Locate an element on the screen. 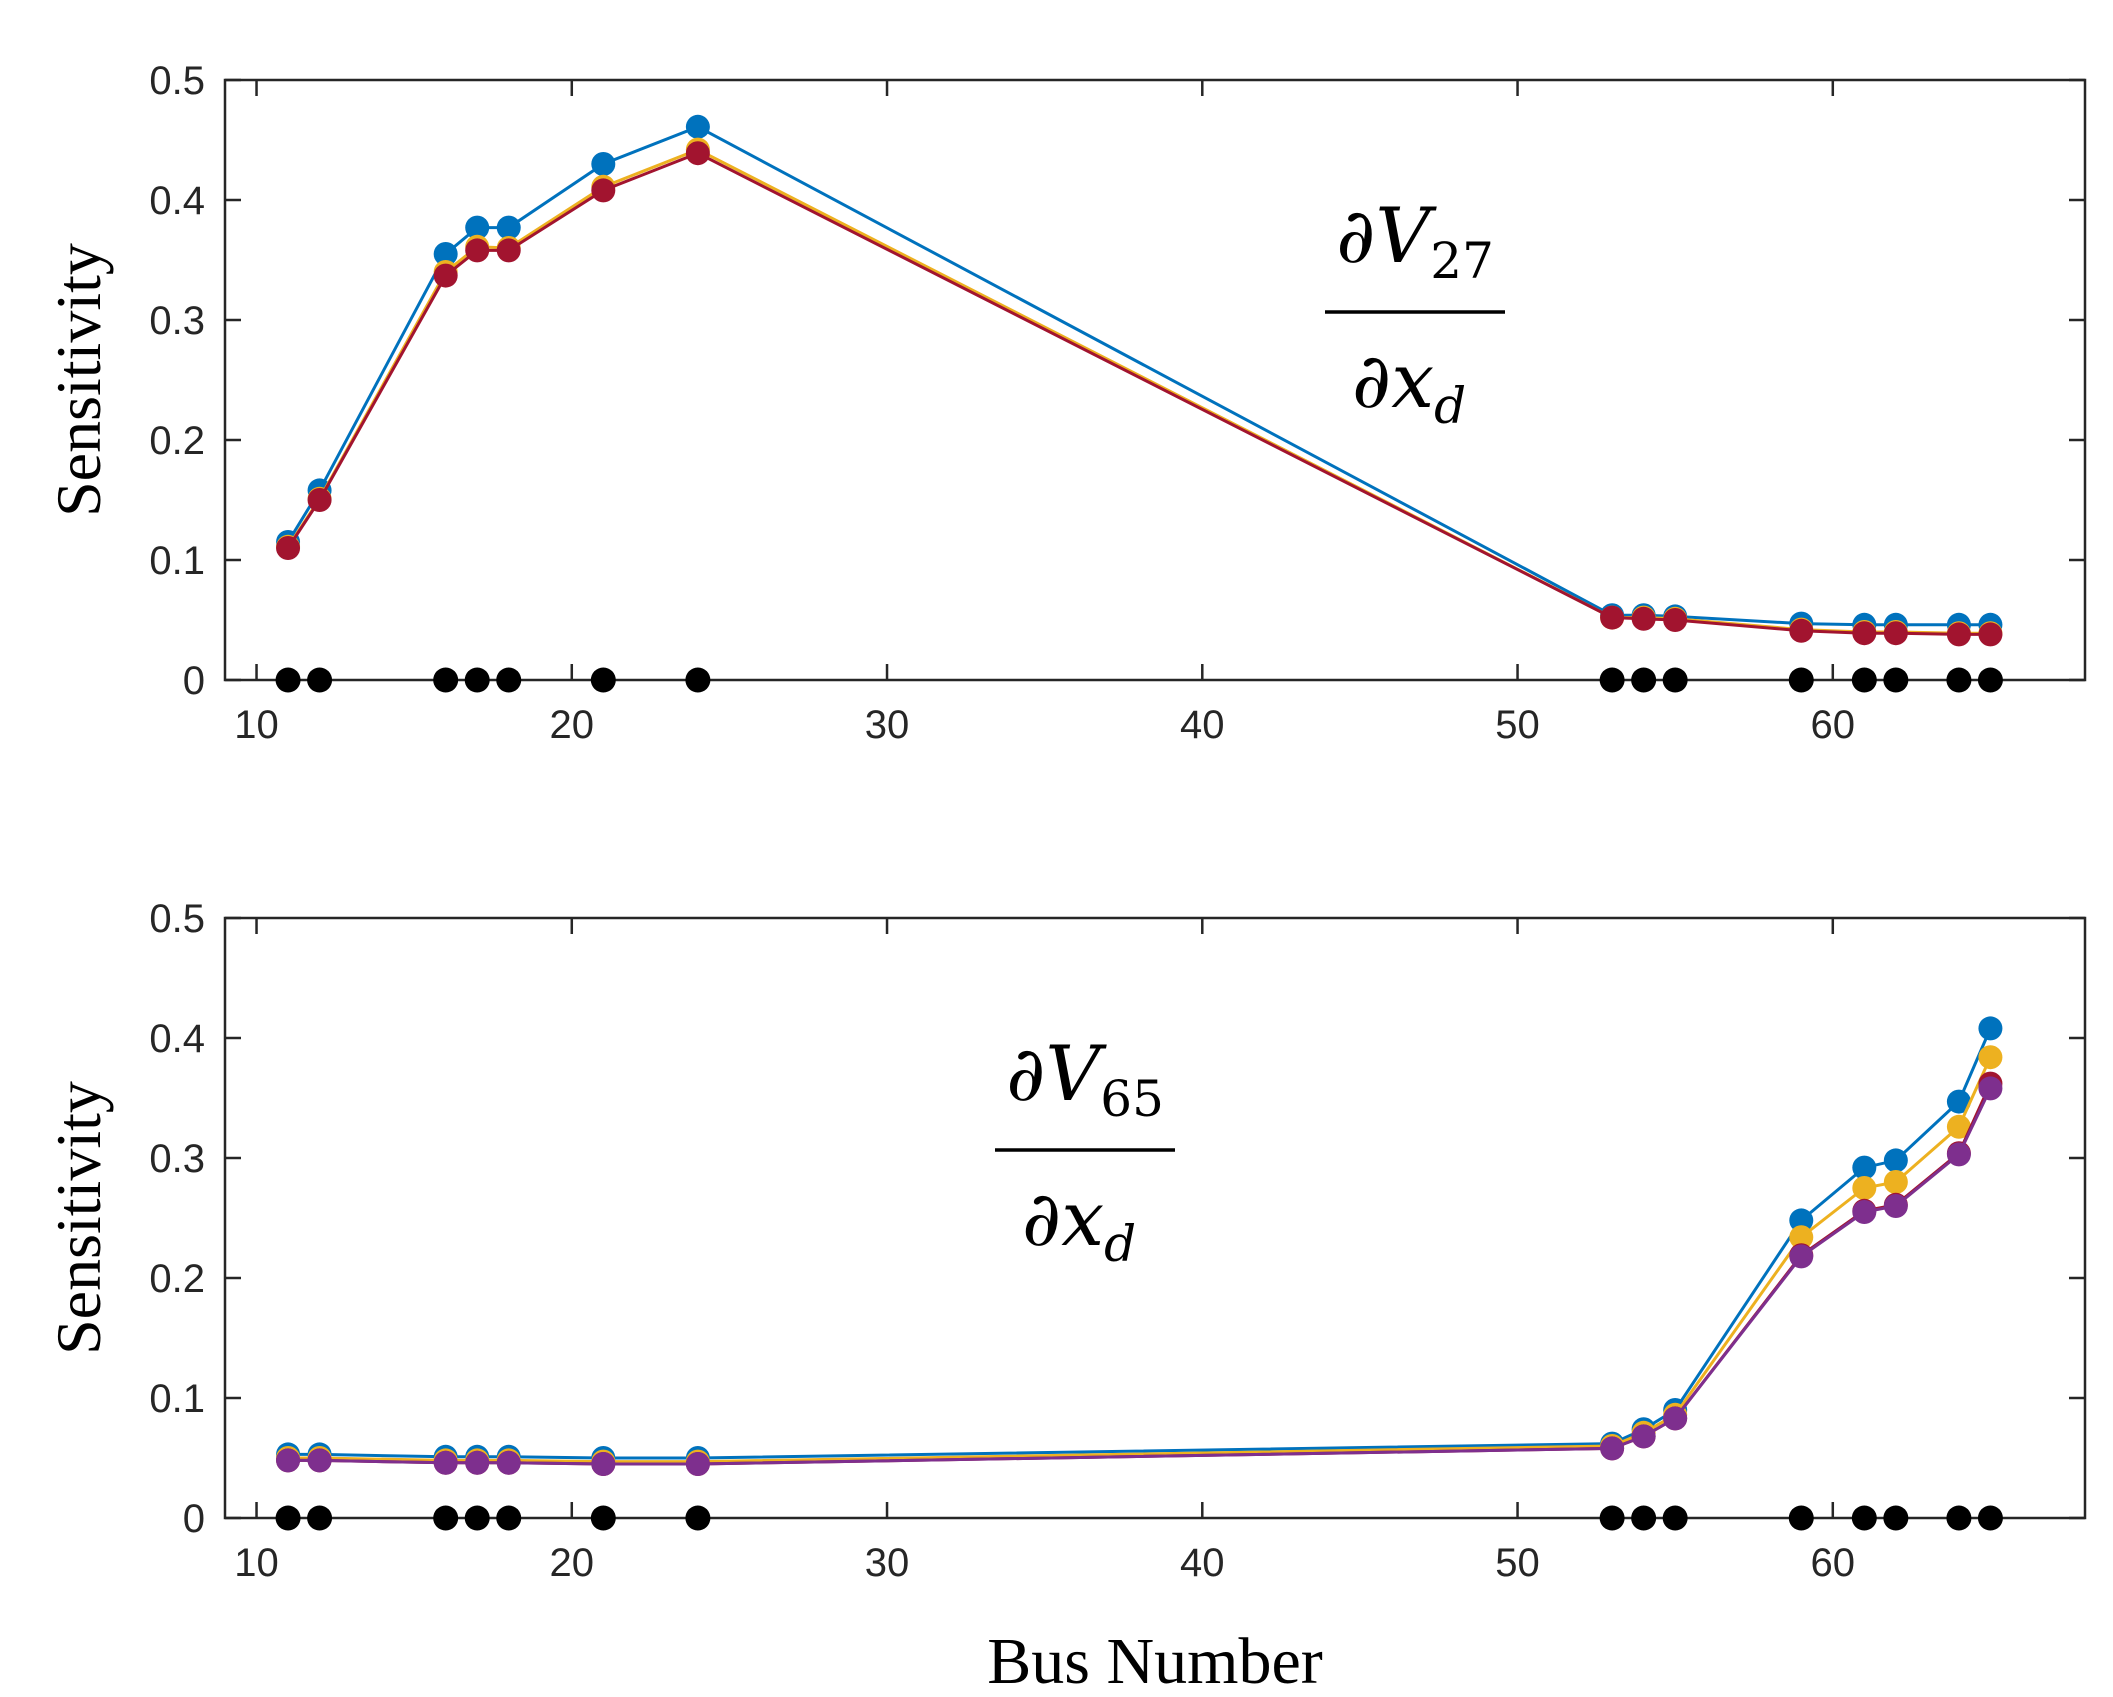  y-tick-label: 0 is located at coordinates (194, 1519).